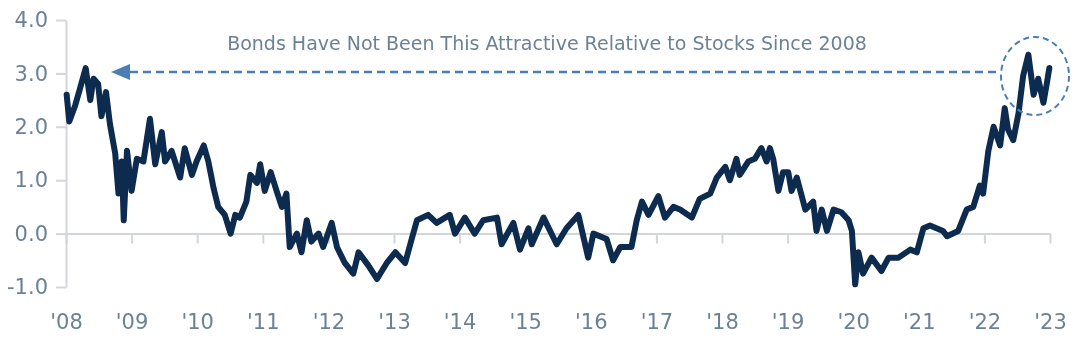  I want to click on x-tick-label: '15, so click(525, 322).